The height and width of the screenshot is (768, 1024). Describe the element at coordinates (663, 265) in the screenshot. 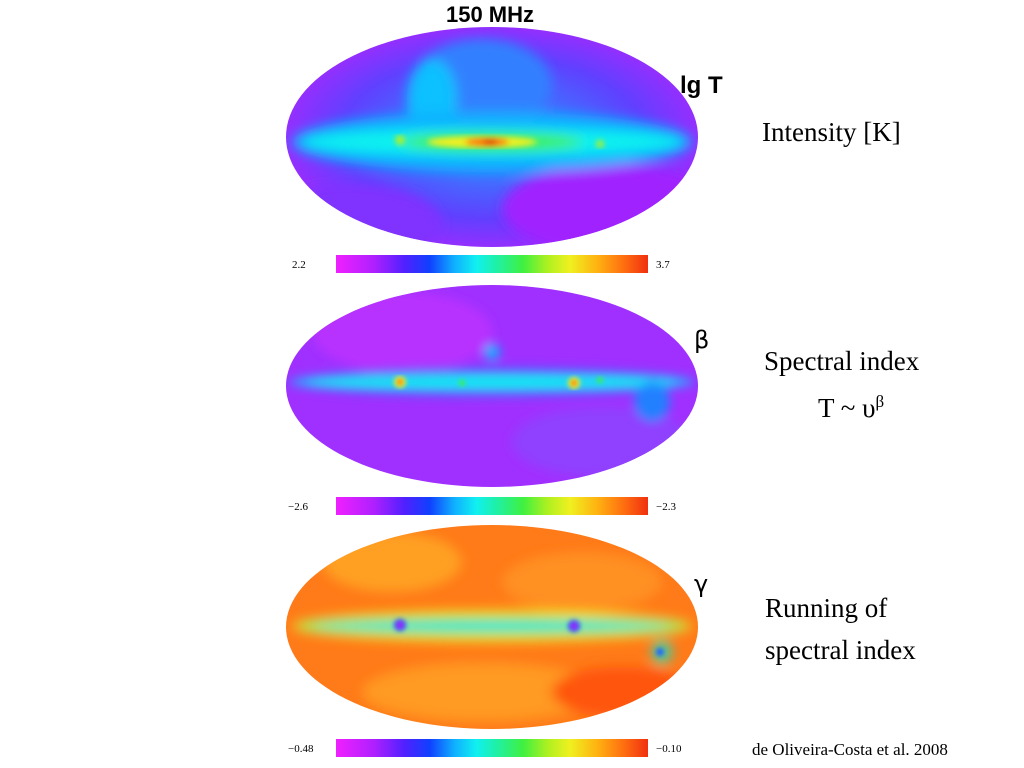

I see `colorbar-max-intensity: 3.7` at that location.